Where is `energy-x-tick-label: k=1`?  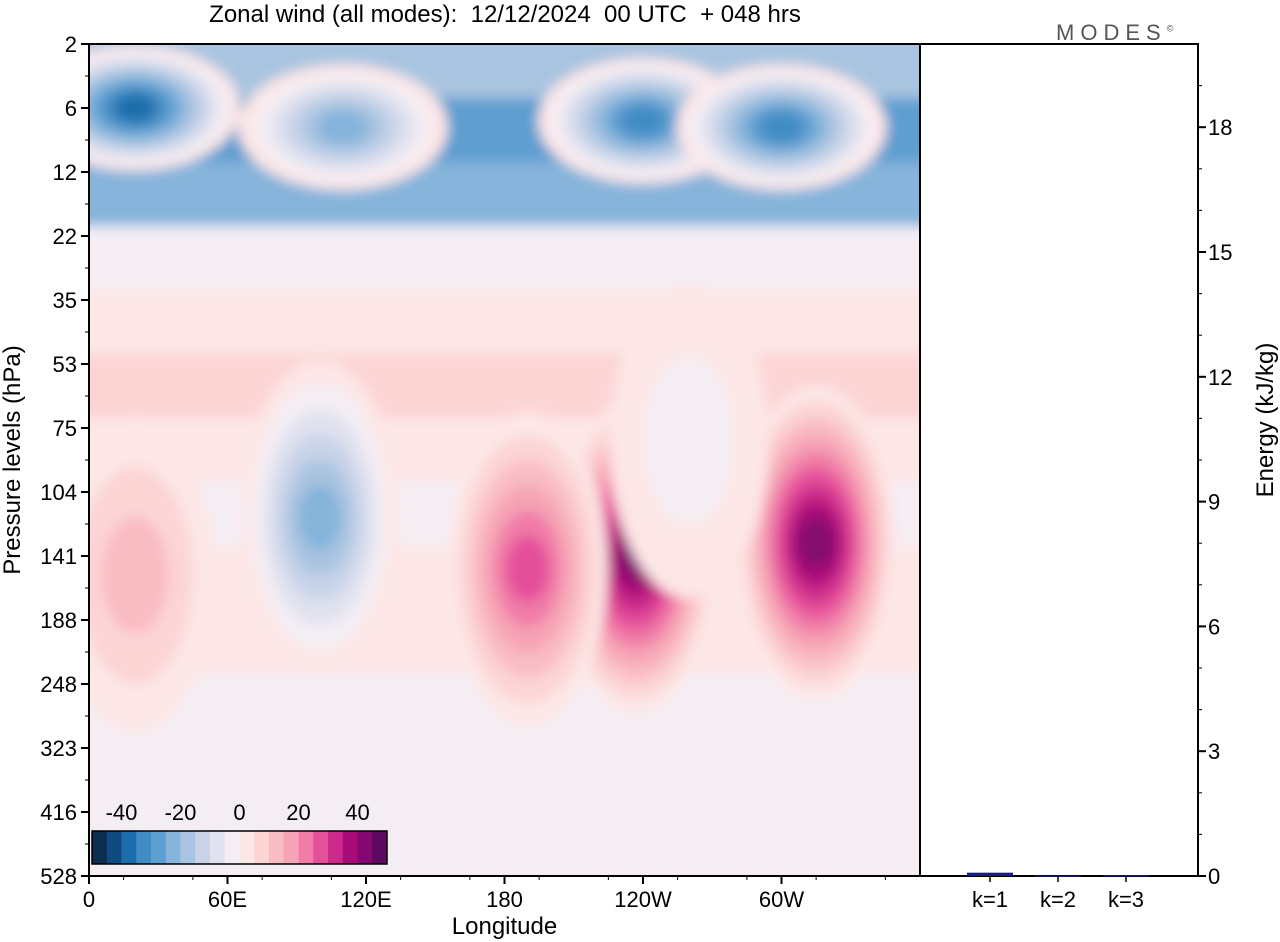 energy-x-tick-label: k=1 is located at coordinates (990, 899).